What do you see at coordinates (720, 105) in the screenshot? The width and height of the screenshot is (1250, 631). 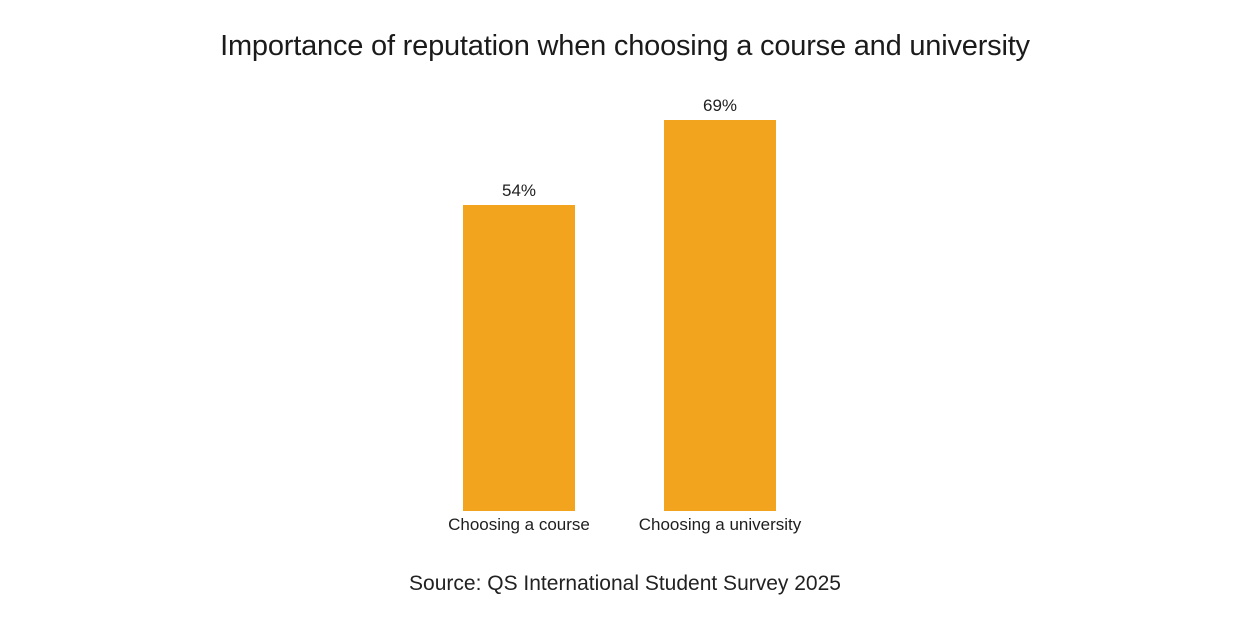 I see `data-label-2: 69%` at bounding box center [720, 105].